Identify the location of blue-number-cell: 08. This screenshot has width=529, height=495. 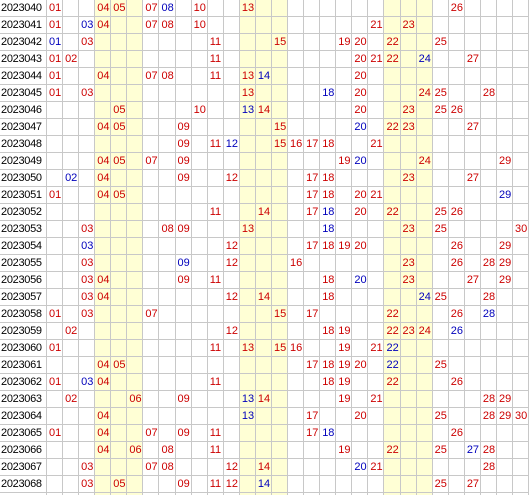
(167, 8).